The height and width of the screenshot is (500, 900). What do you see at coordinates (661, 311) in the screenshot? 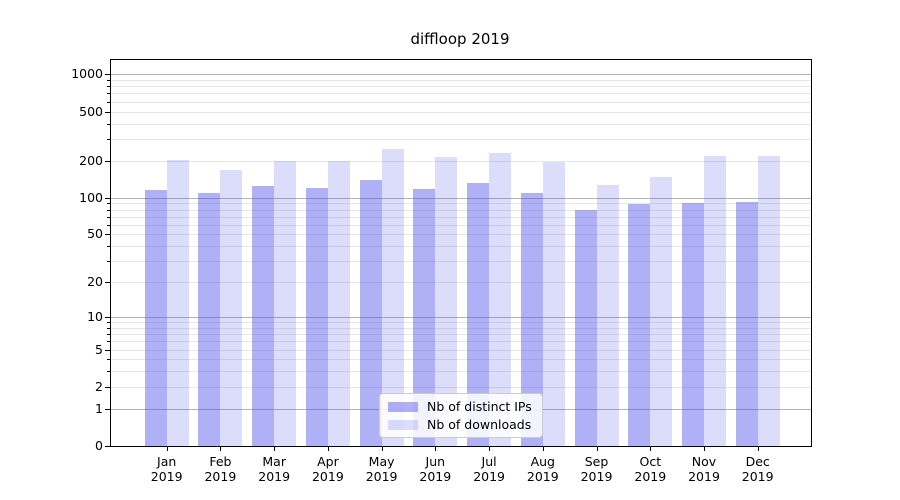
I see `bar-downloads-oct` at bounding box center [661, 311].